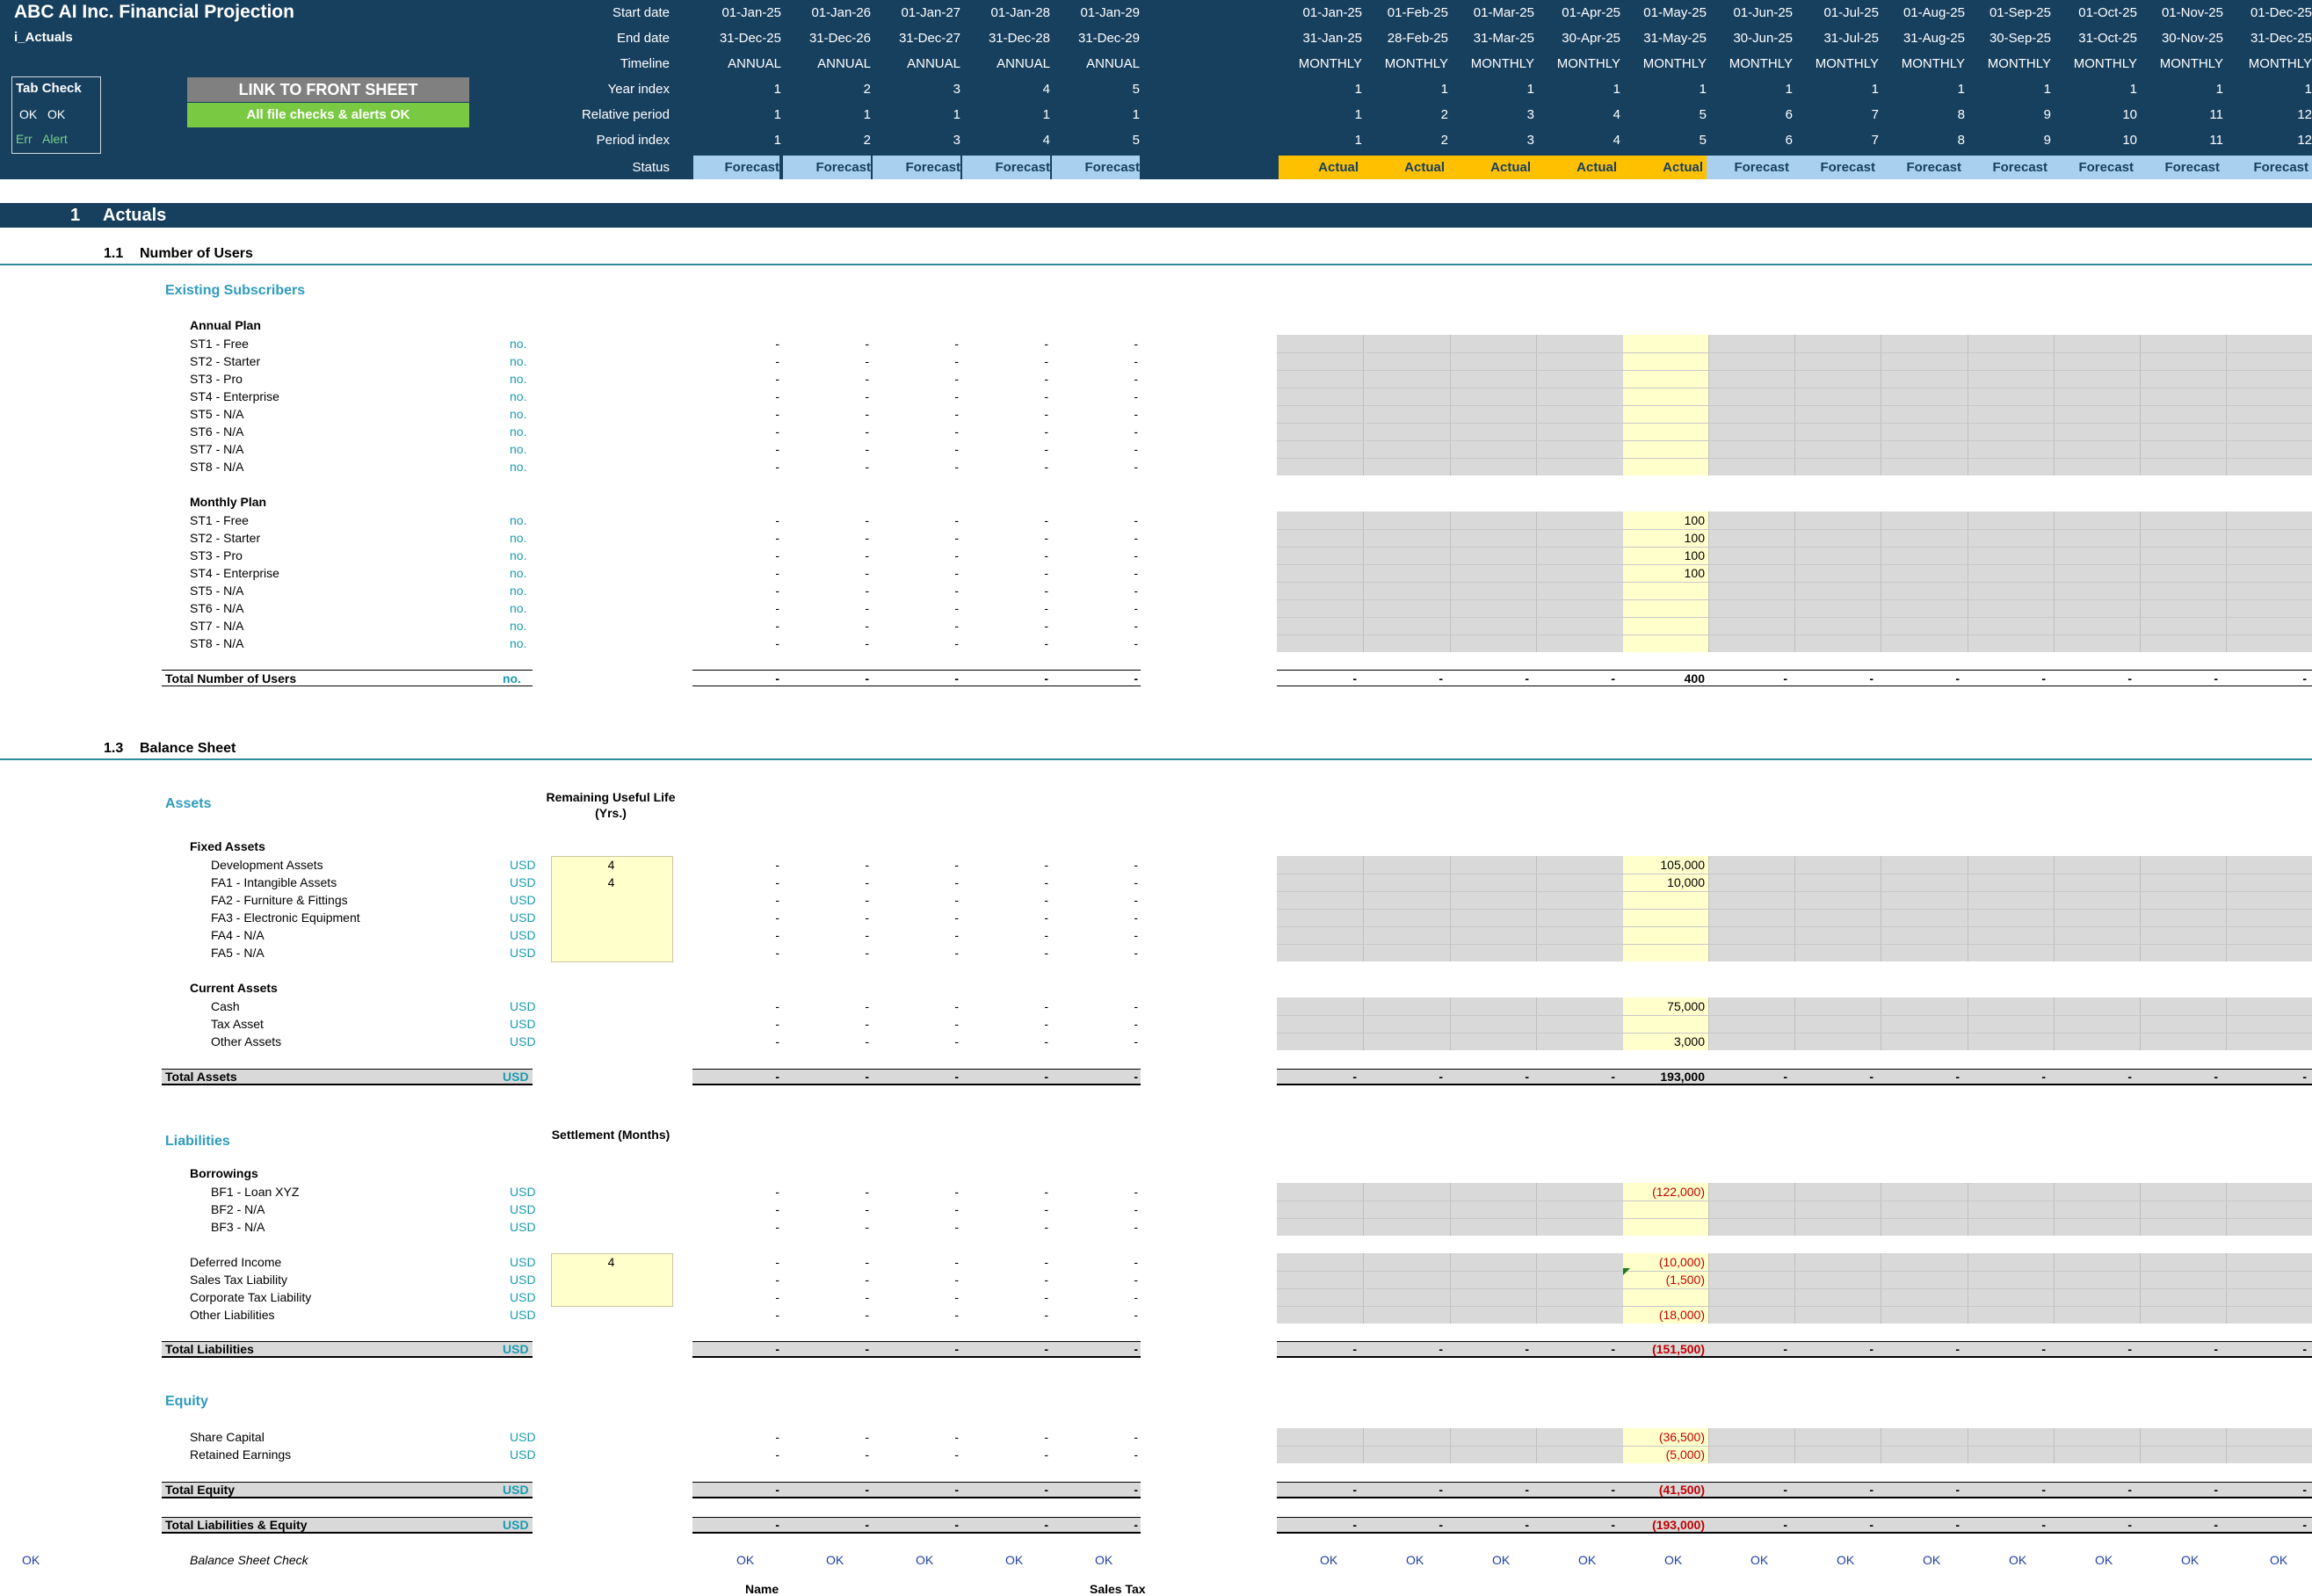  Describe the element at coordinates (2107, 12) in the screenshot. I see `monthly-start-cell: 01-Oct-25` at that location.